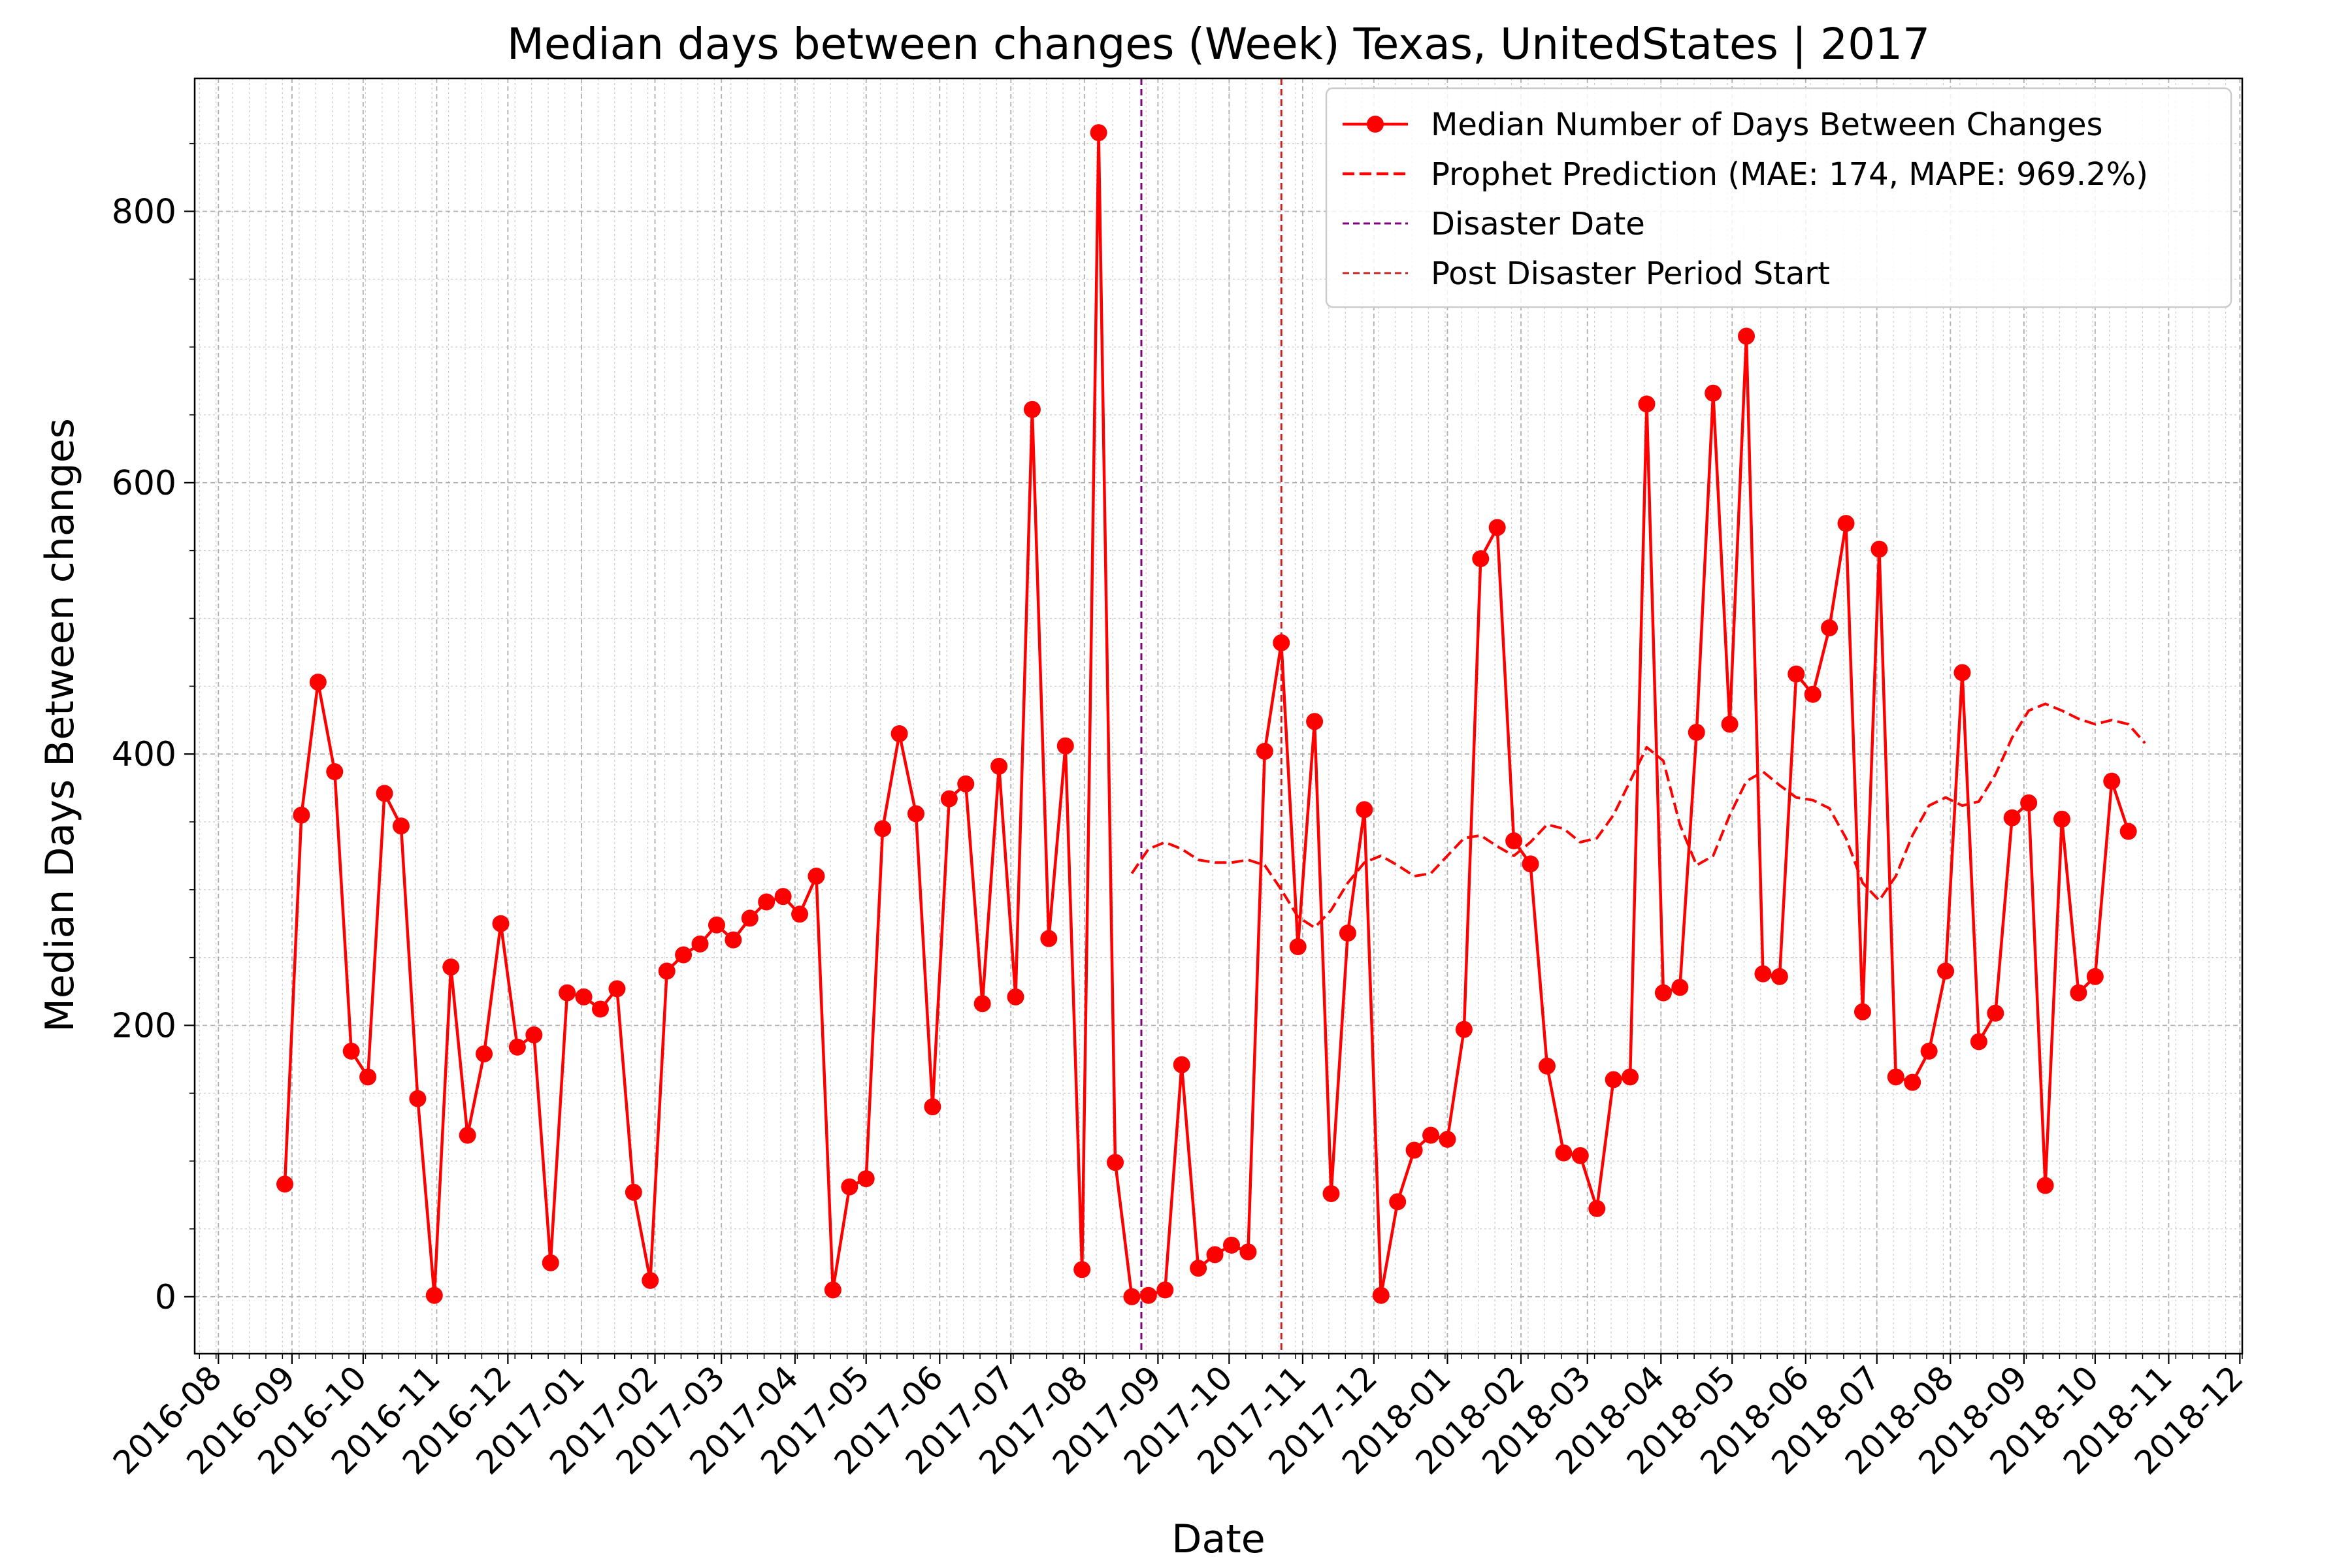  Describe the element at coordinates (1767, 124) in the screenshot. I see `legend-label: Median Number of Days Between Changes` at that location.